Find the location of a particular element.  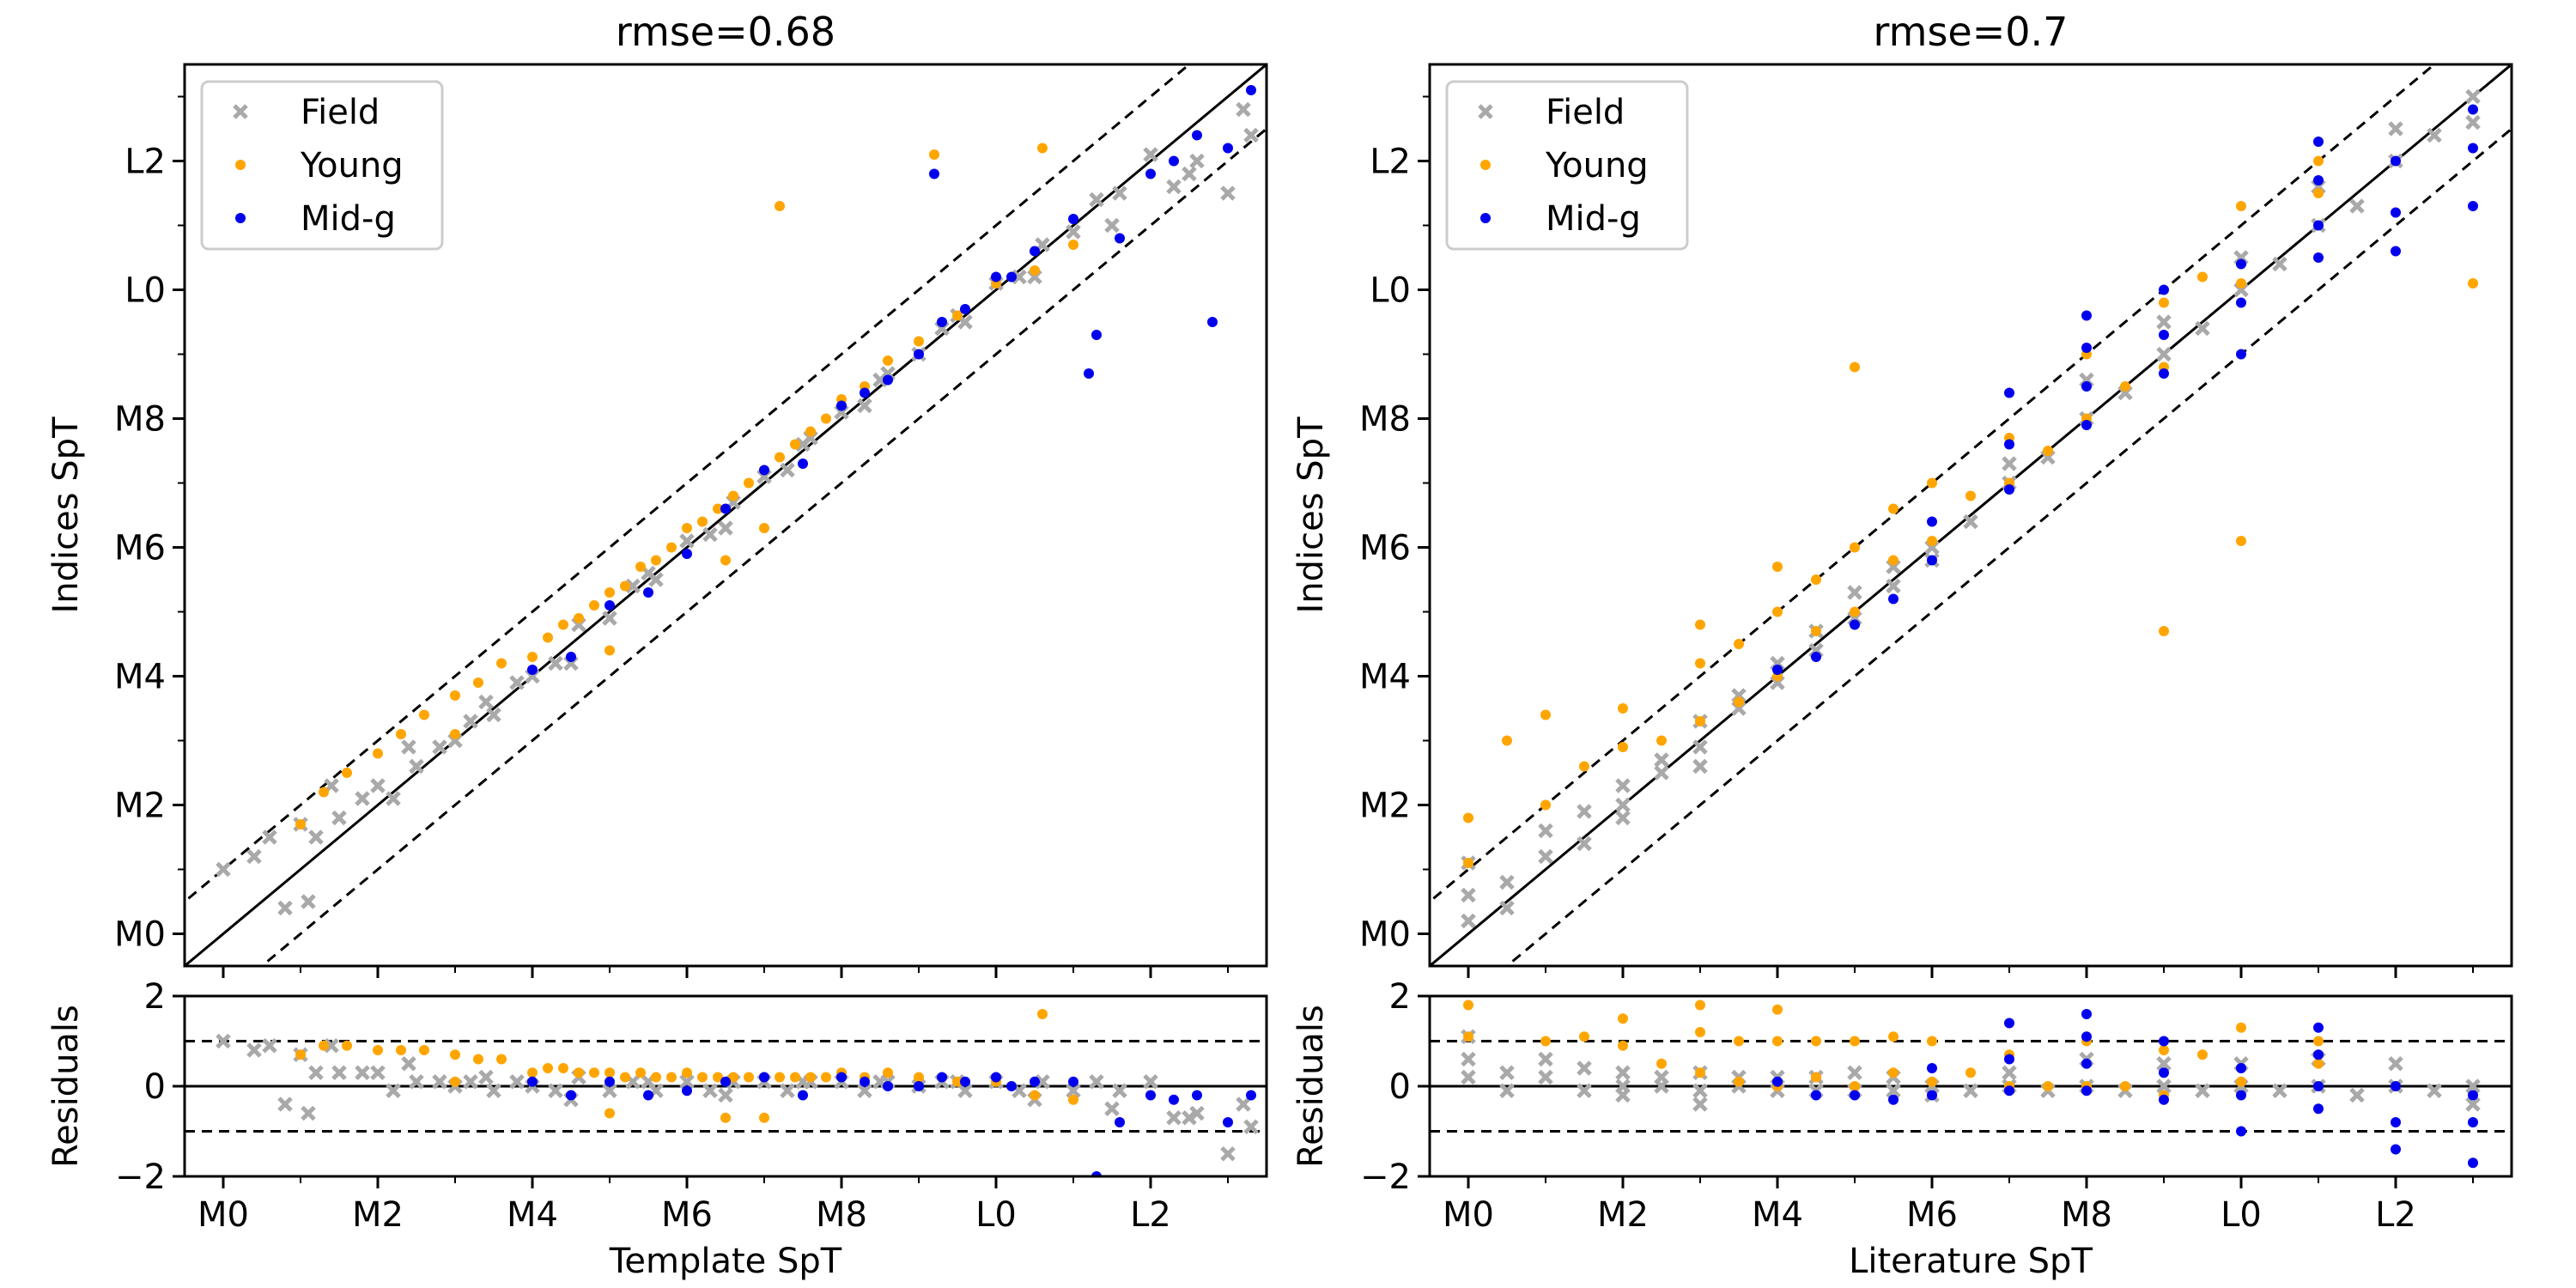

y-tick-label: M0 is located at coordinates (140, 935).